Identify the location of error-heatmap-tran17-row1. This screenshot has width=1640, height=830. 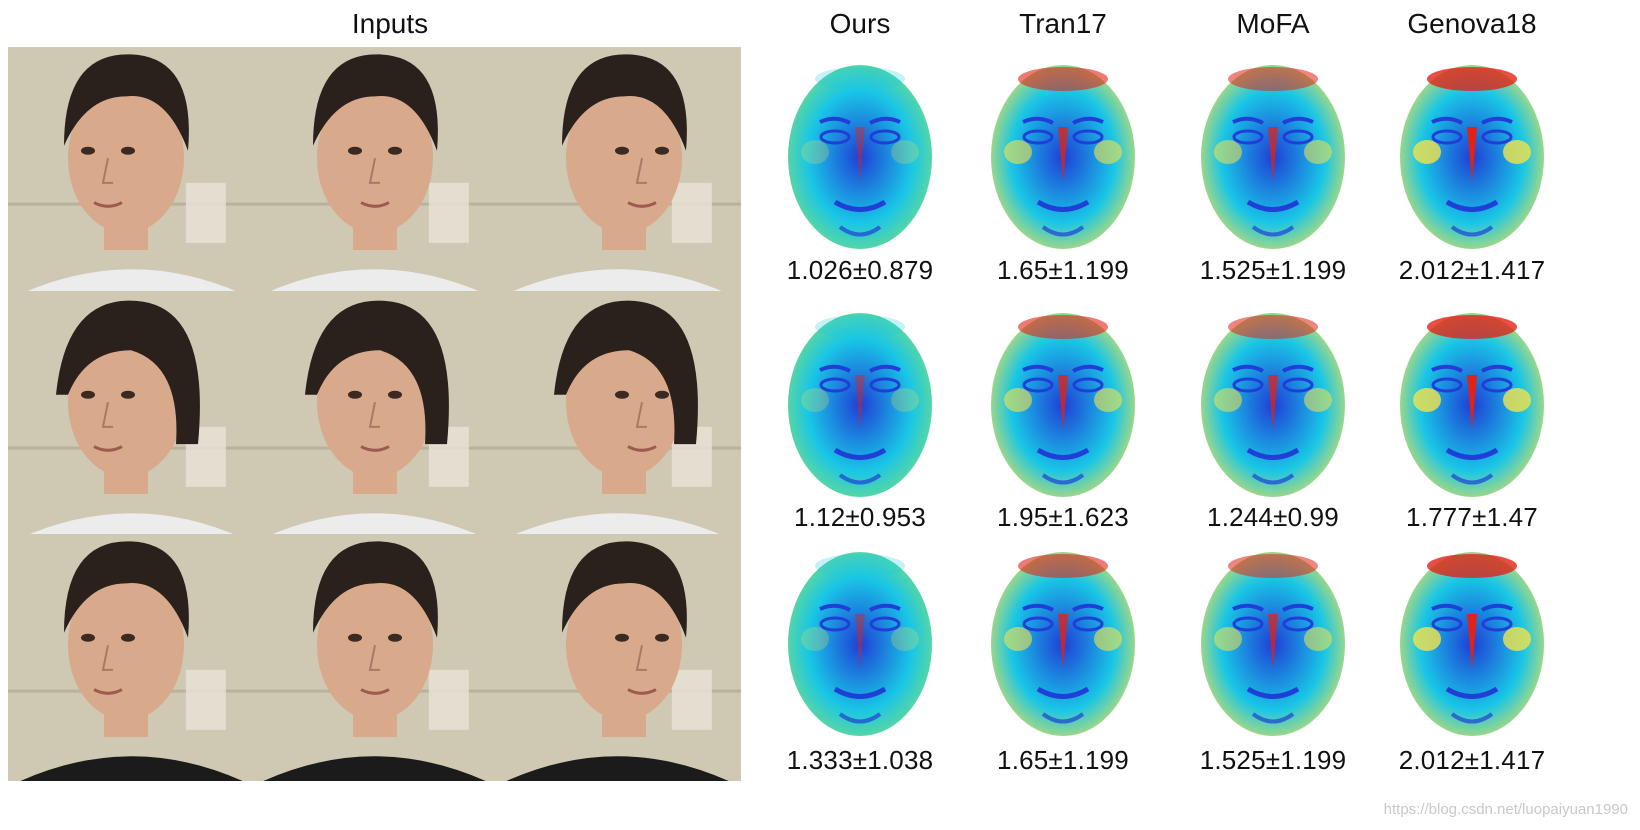
(1063, 157).